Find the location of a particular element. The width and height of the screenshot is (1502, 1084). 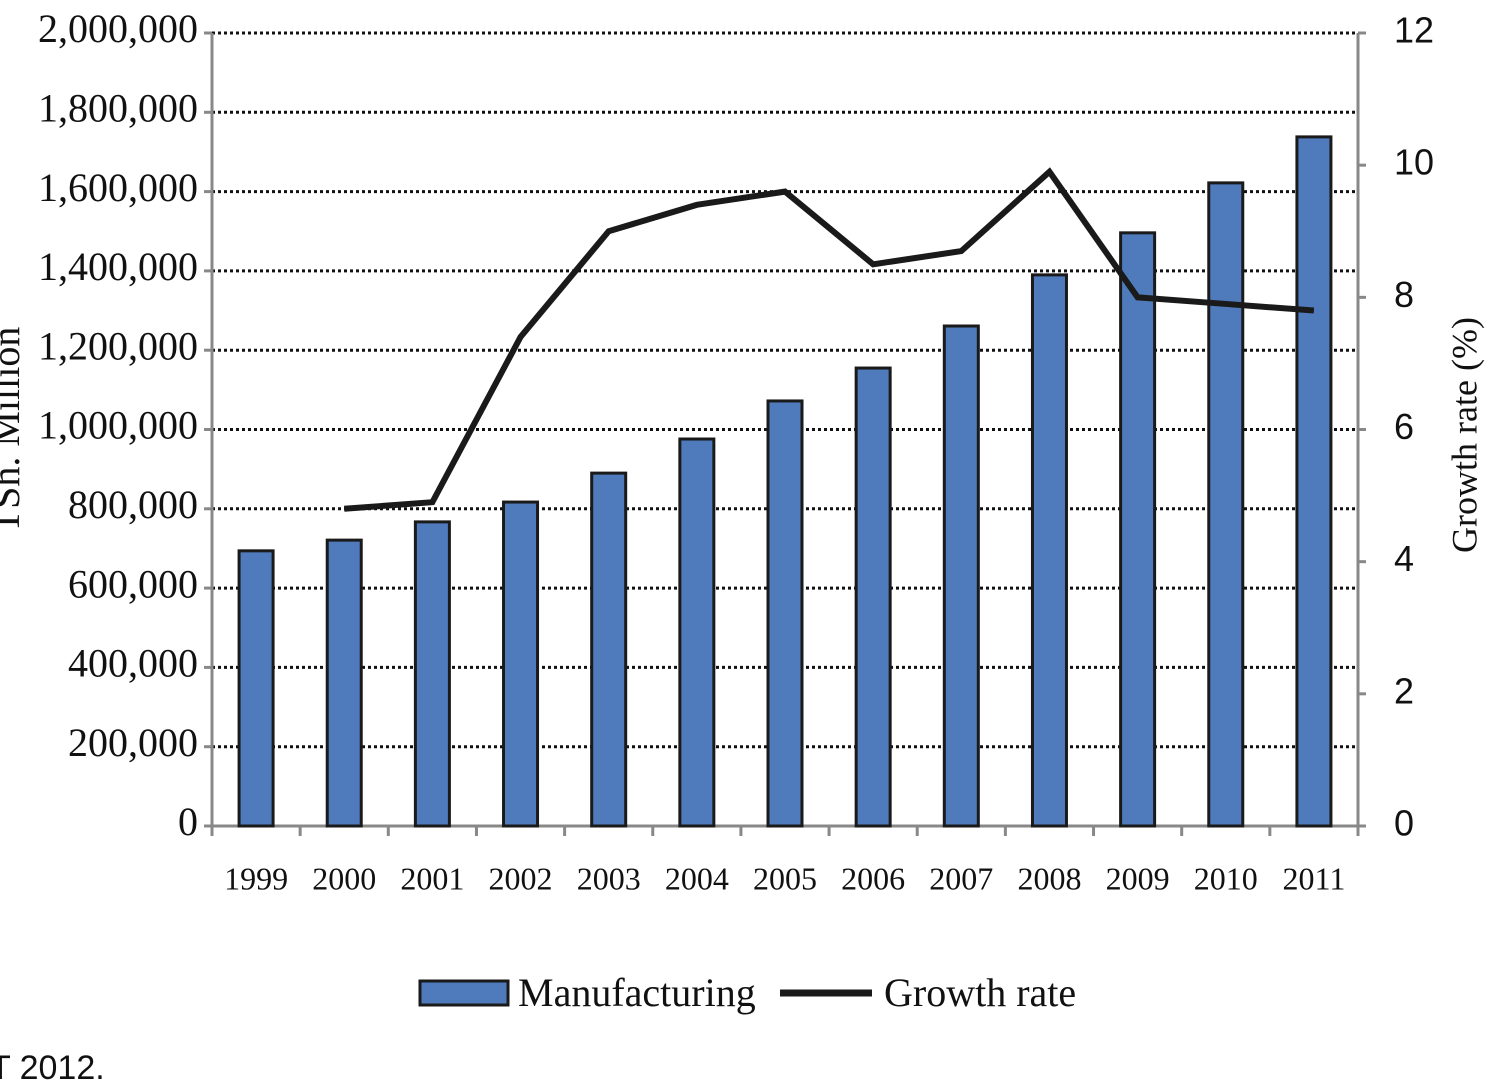

source-note: T 2012. is located at coordinates (52, 1066).